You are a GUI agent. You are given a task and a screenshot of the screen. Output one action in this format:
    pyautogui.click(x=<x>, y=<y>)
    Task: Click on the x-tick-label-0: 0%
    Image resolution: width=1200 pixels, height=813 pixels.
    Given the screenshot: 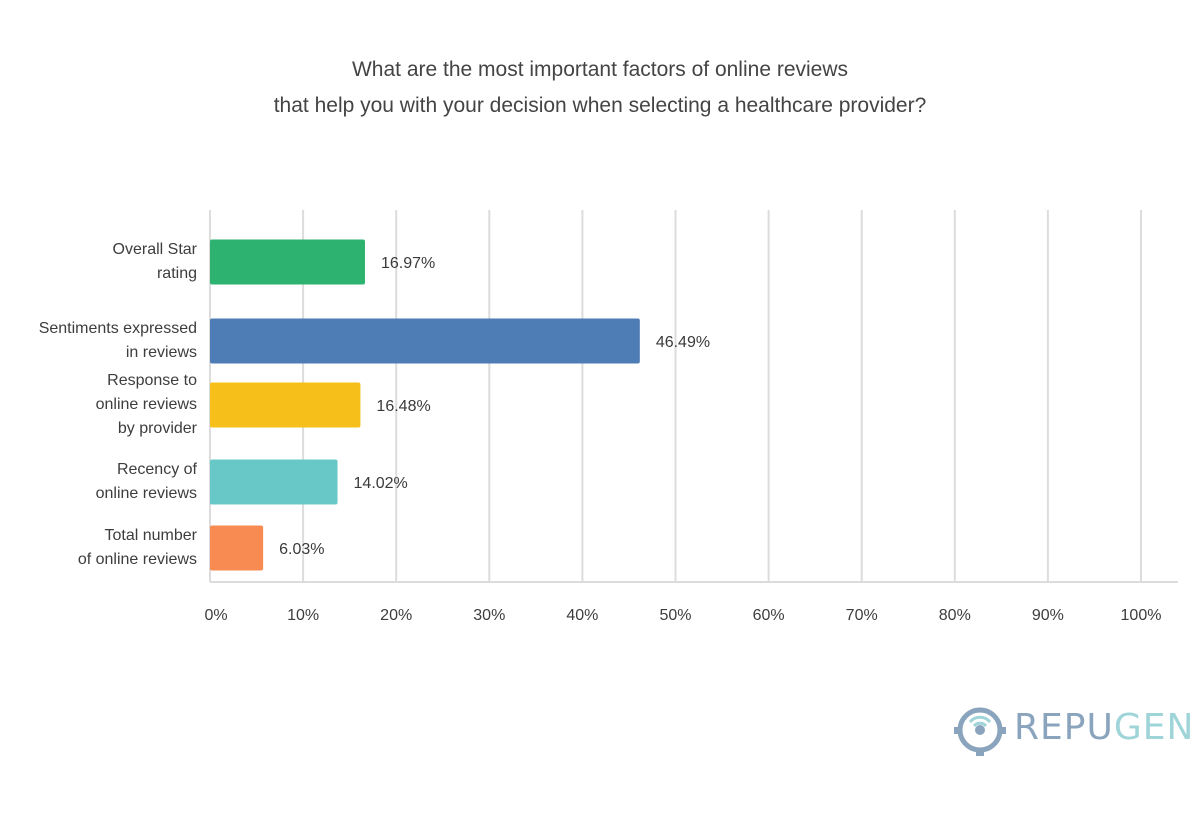 What is the action you would take?
    pyautogui.click(x=215, y=615)
    